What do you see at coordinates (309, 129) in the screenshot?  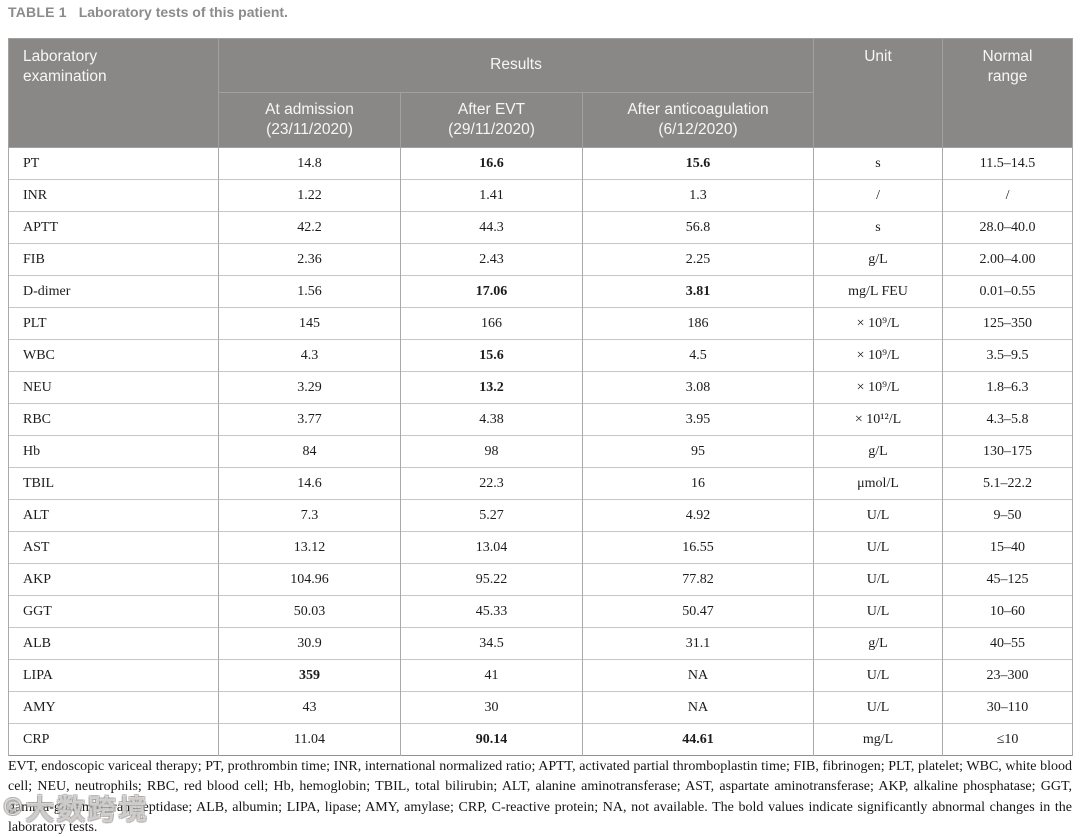 I see `at-admission-date: (23/11/2020)` at bounding box center [309, 129].